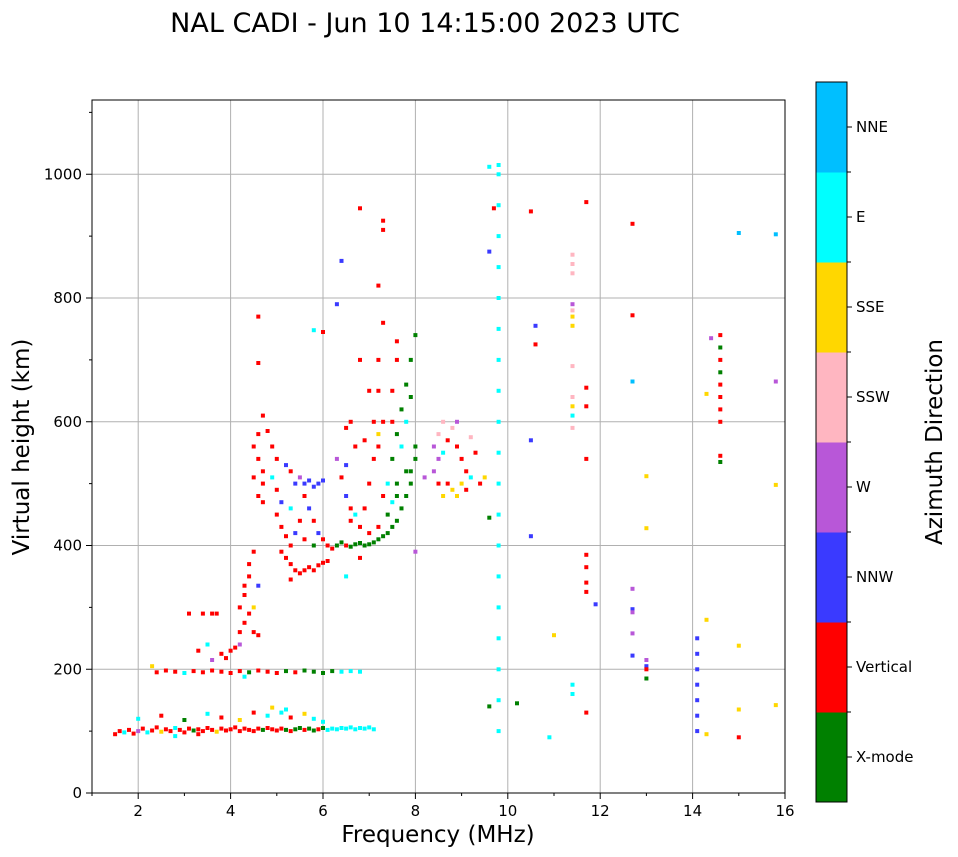 The image size is (958, 857). I want to click on x-axis-label: Frequency (MHz), so click(437, 835).